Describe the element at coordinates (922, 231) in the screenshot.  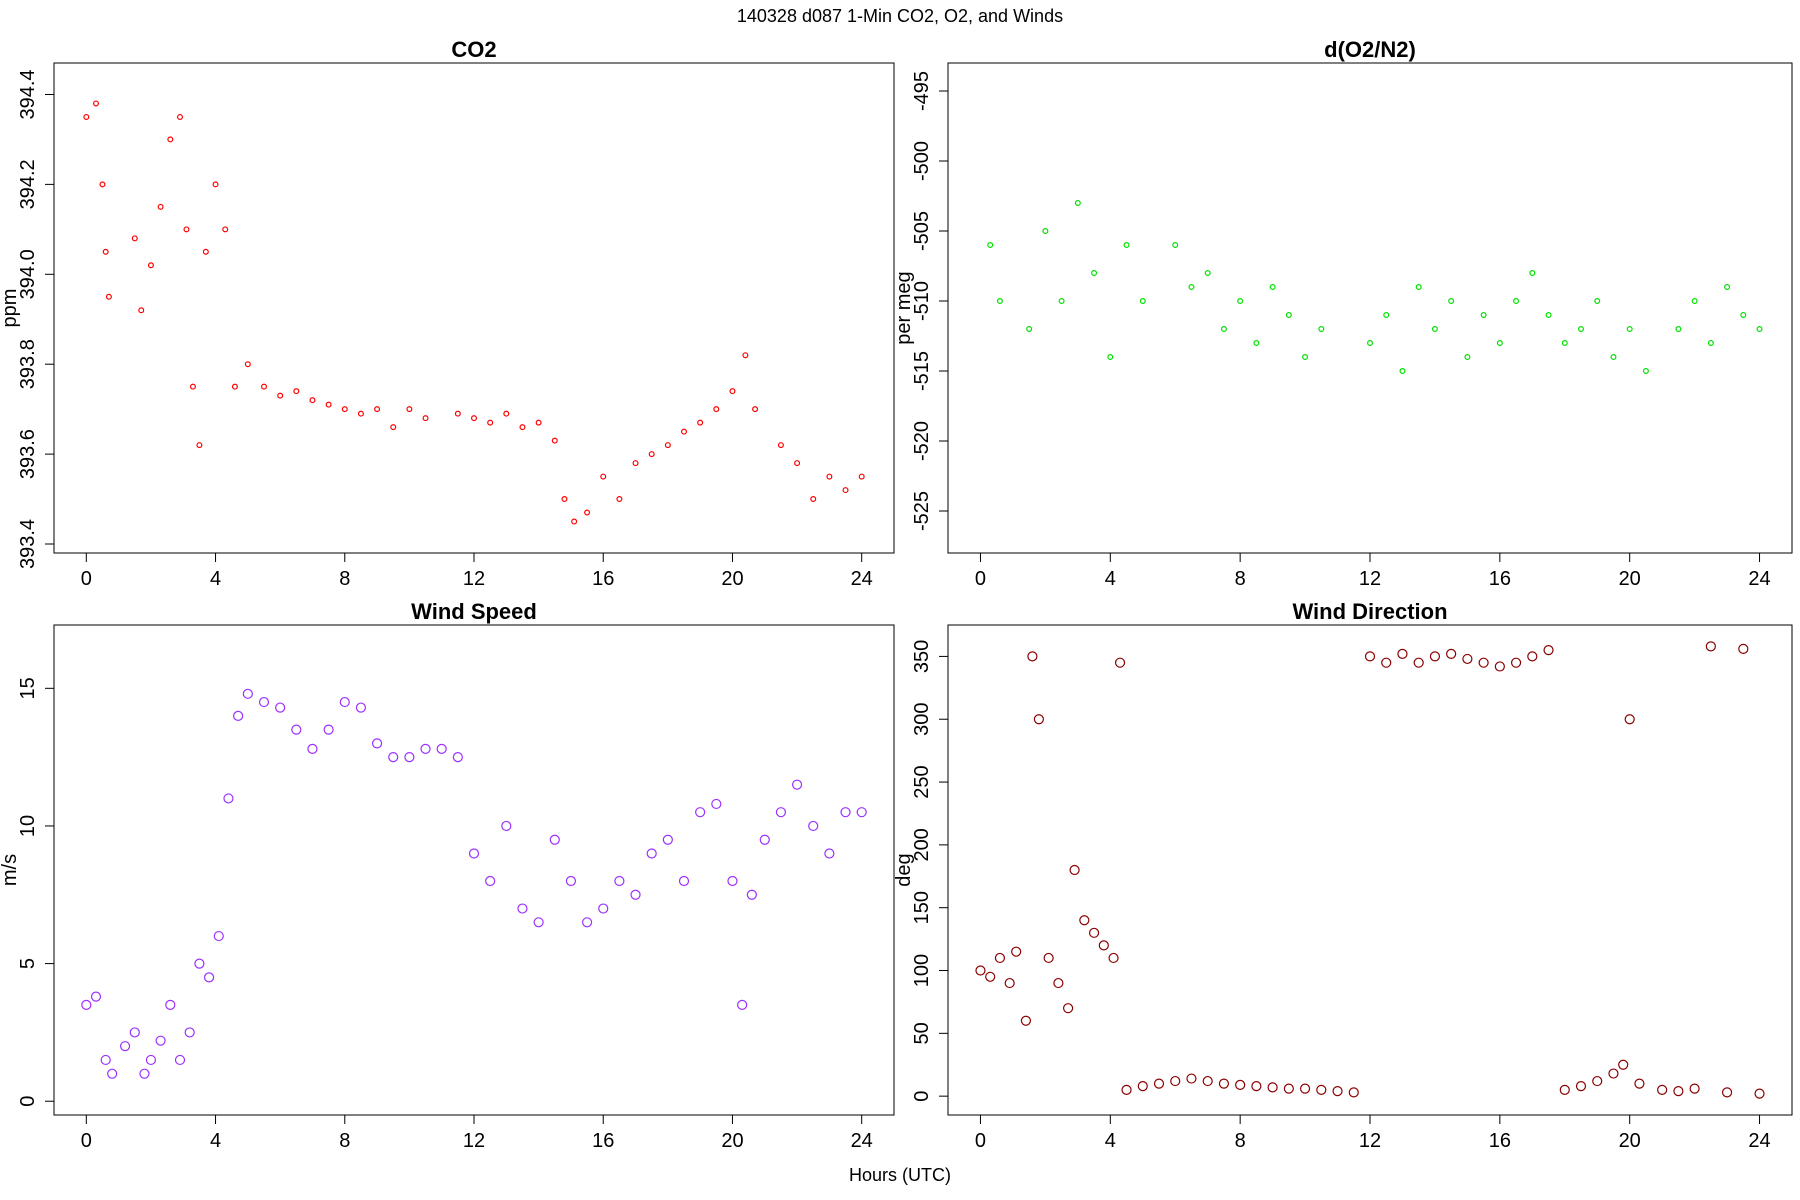
I see `y-tick-label: -505` at that location.